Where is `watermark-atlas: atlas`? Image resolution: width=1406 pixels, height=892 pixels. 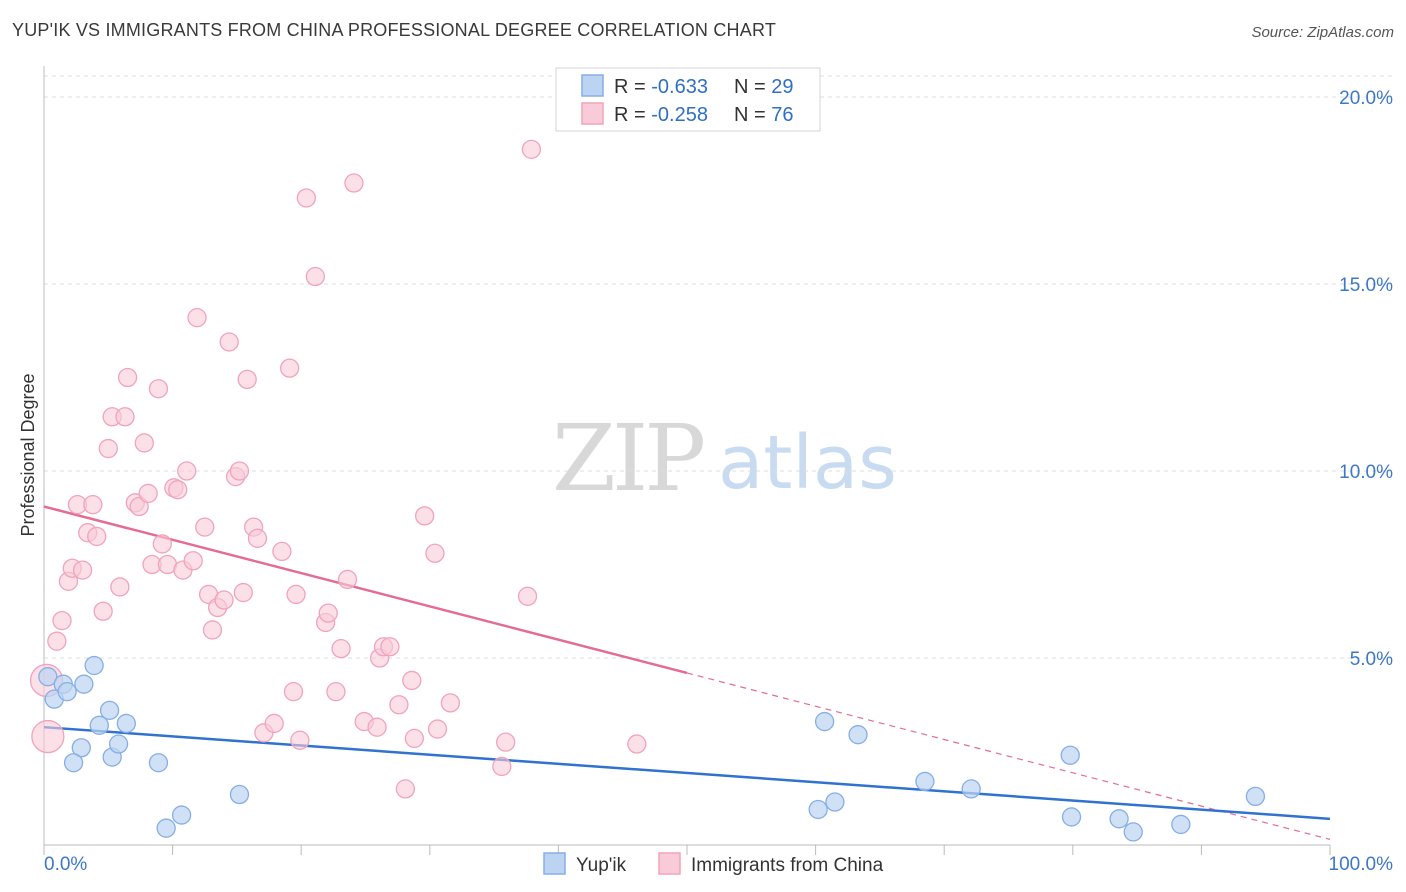
watermark-atlas: atlas is located at coordinates (807, 463).